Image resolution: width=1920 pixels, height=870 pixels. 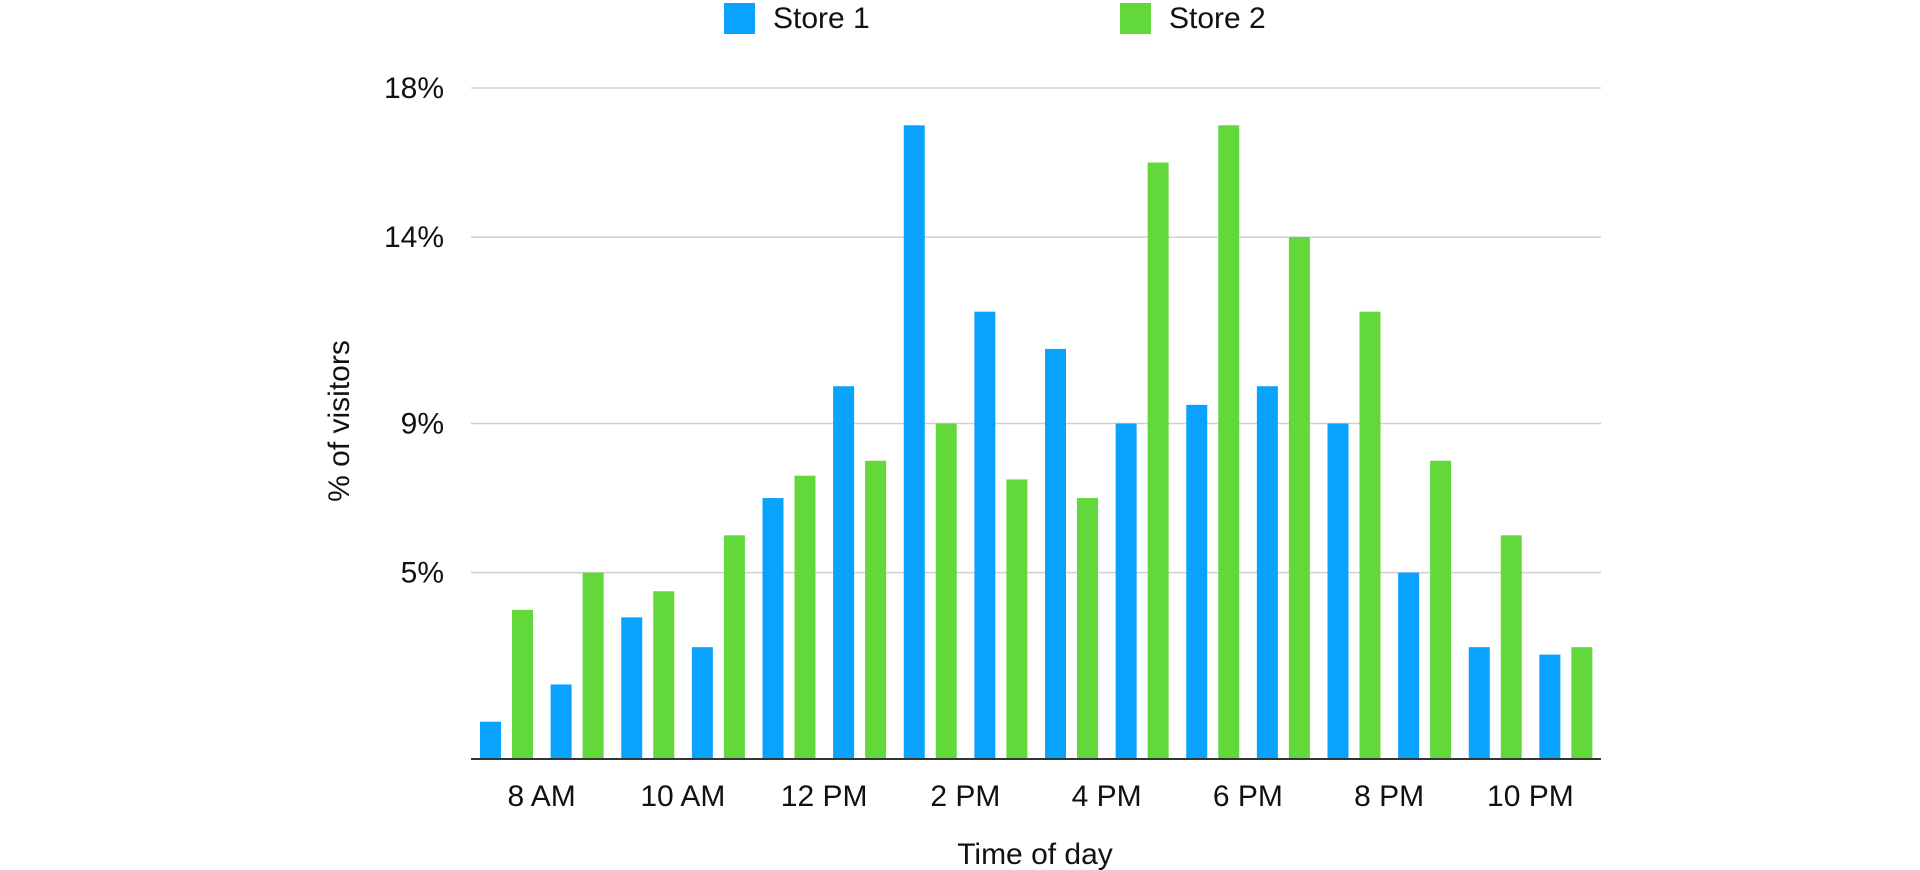 I want to click on bar-store-2-7-pm, so click(x=1299, y=498).